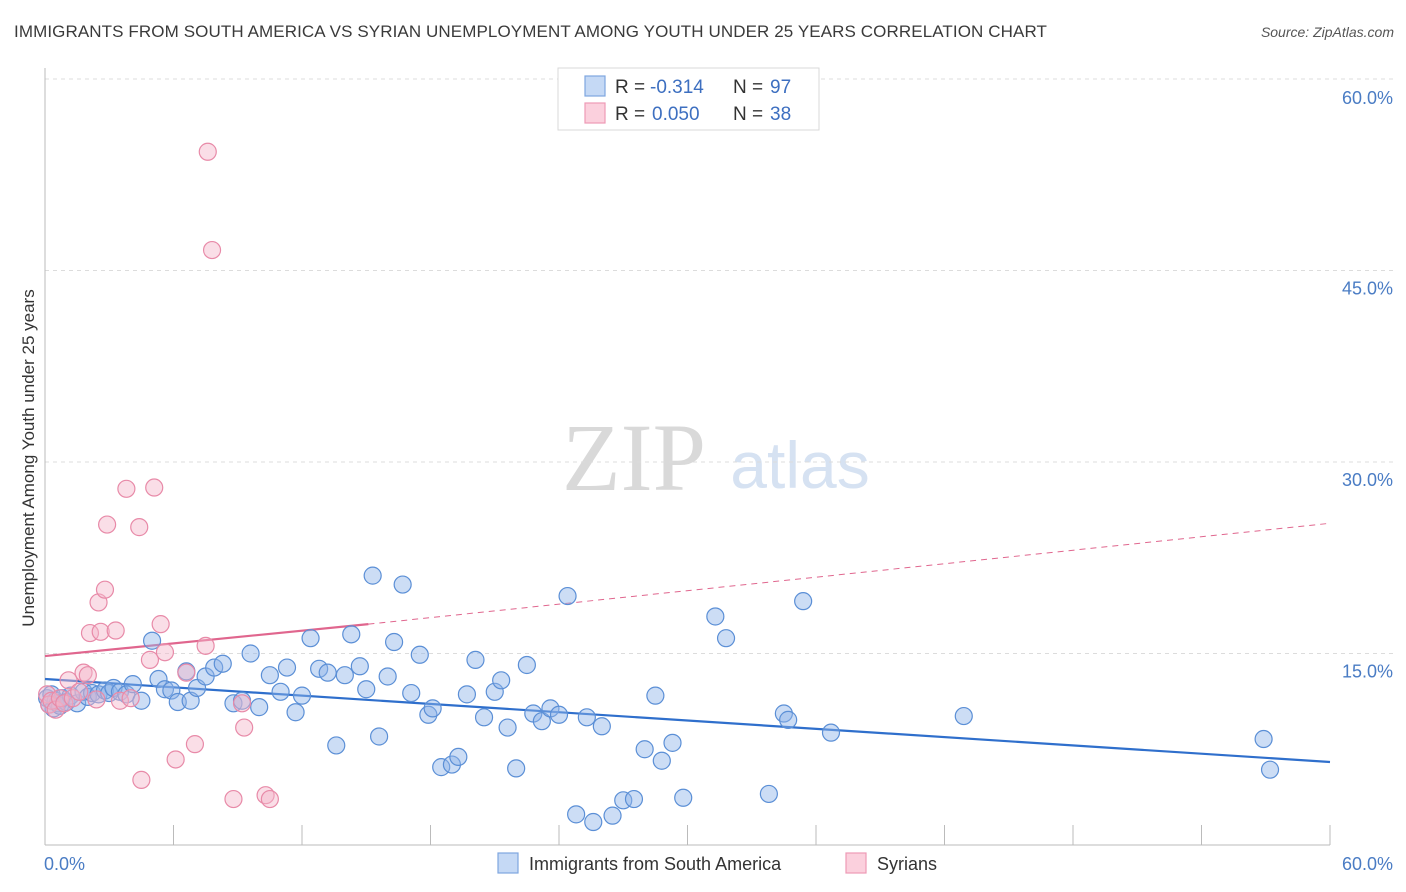 This screenshot has height=892, width=1406. I want to click on source-label: Source: ZipAtlas.com, so click(1327, 32).